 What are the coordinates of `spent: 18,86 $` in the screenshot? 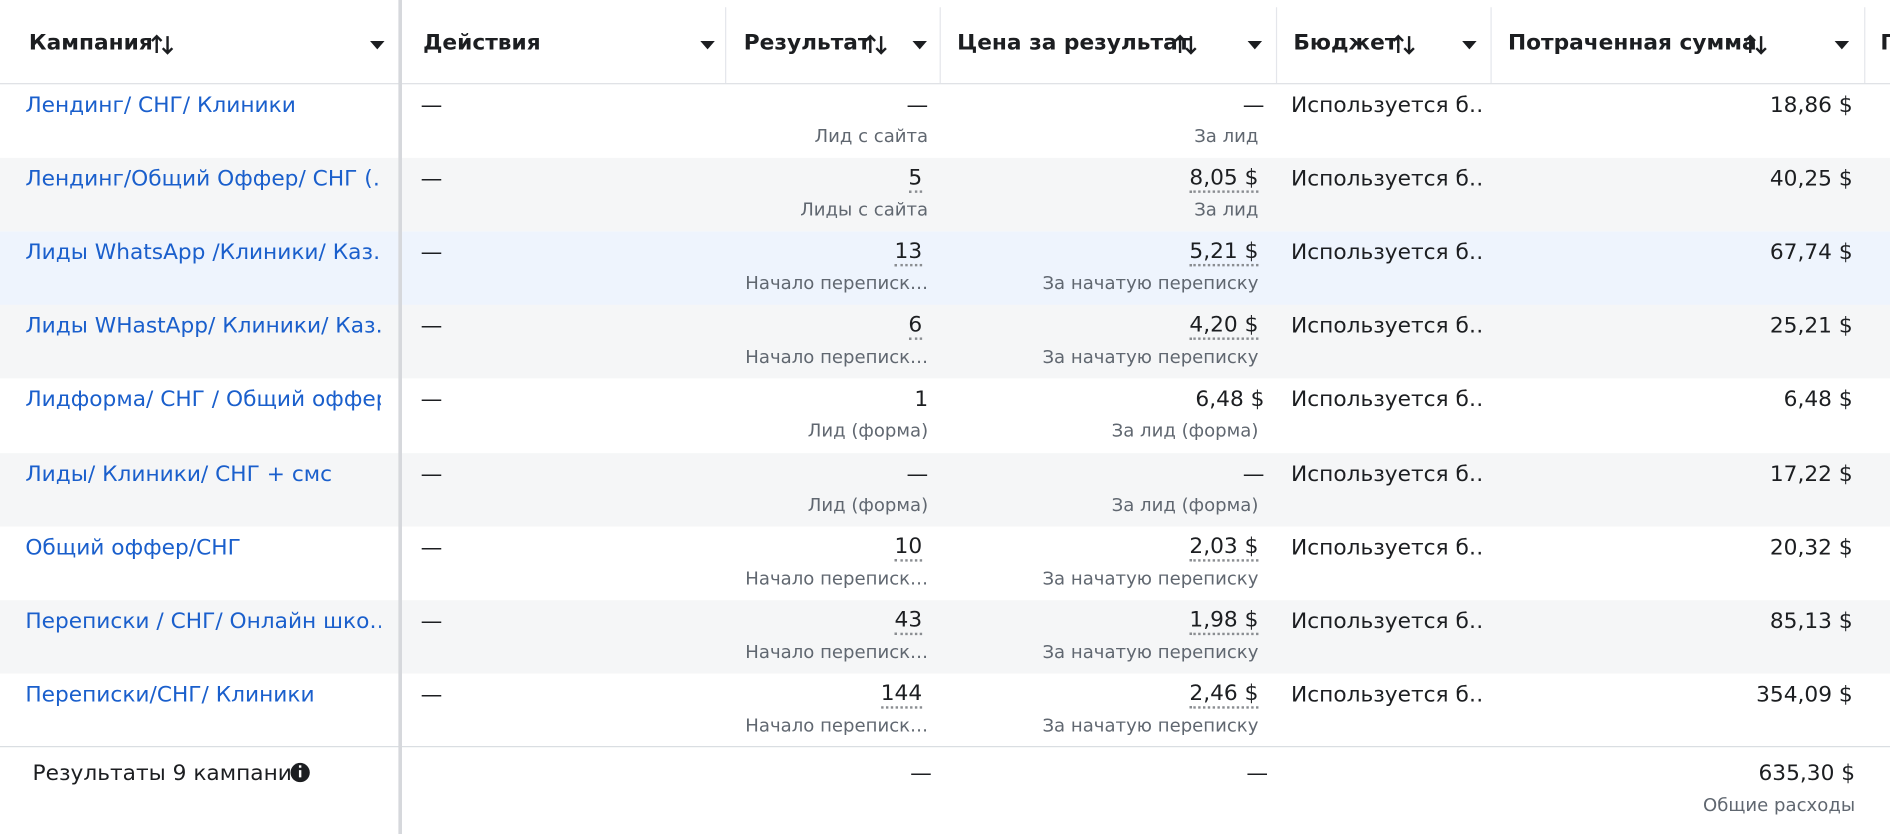 It's located at (1811, 105).